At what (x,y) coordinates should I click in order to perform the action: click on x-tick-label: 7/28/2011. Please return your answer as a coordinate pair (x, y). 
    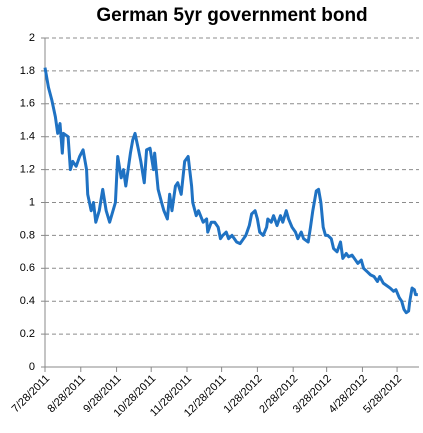
    Looking at the image, I should click on (31, 394).